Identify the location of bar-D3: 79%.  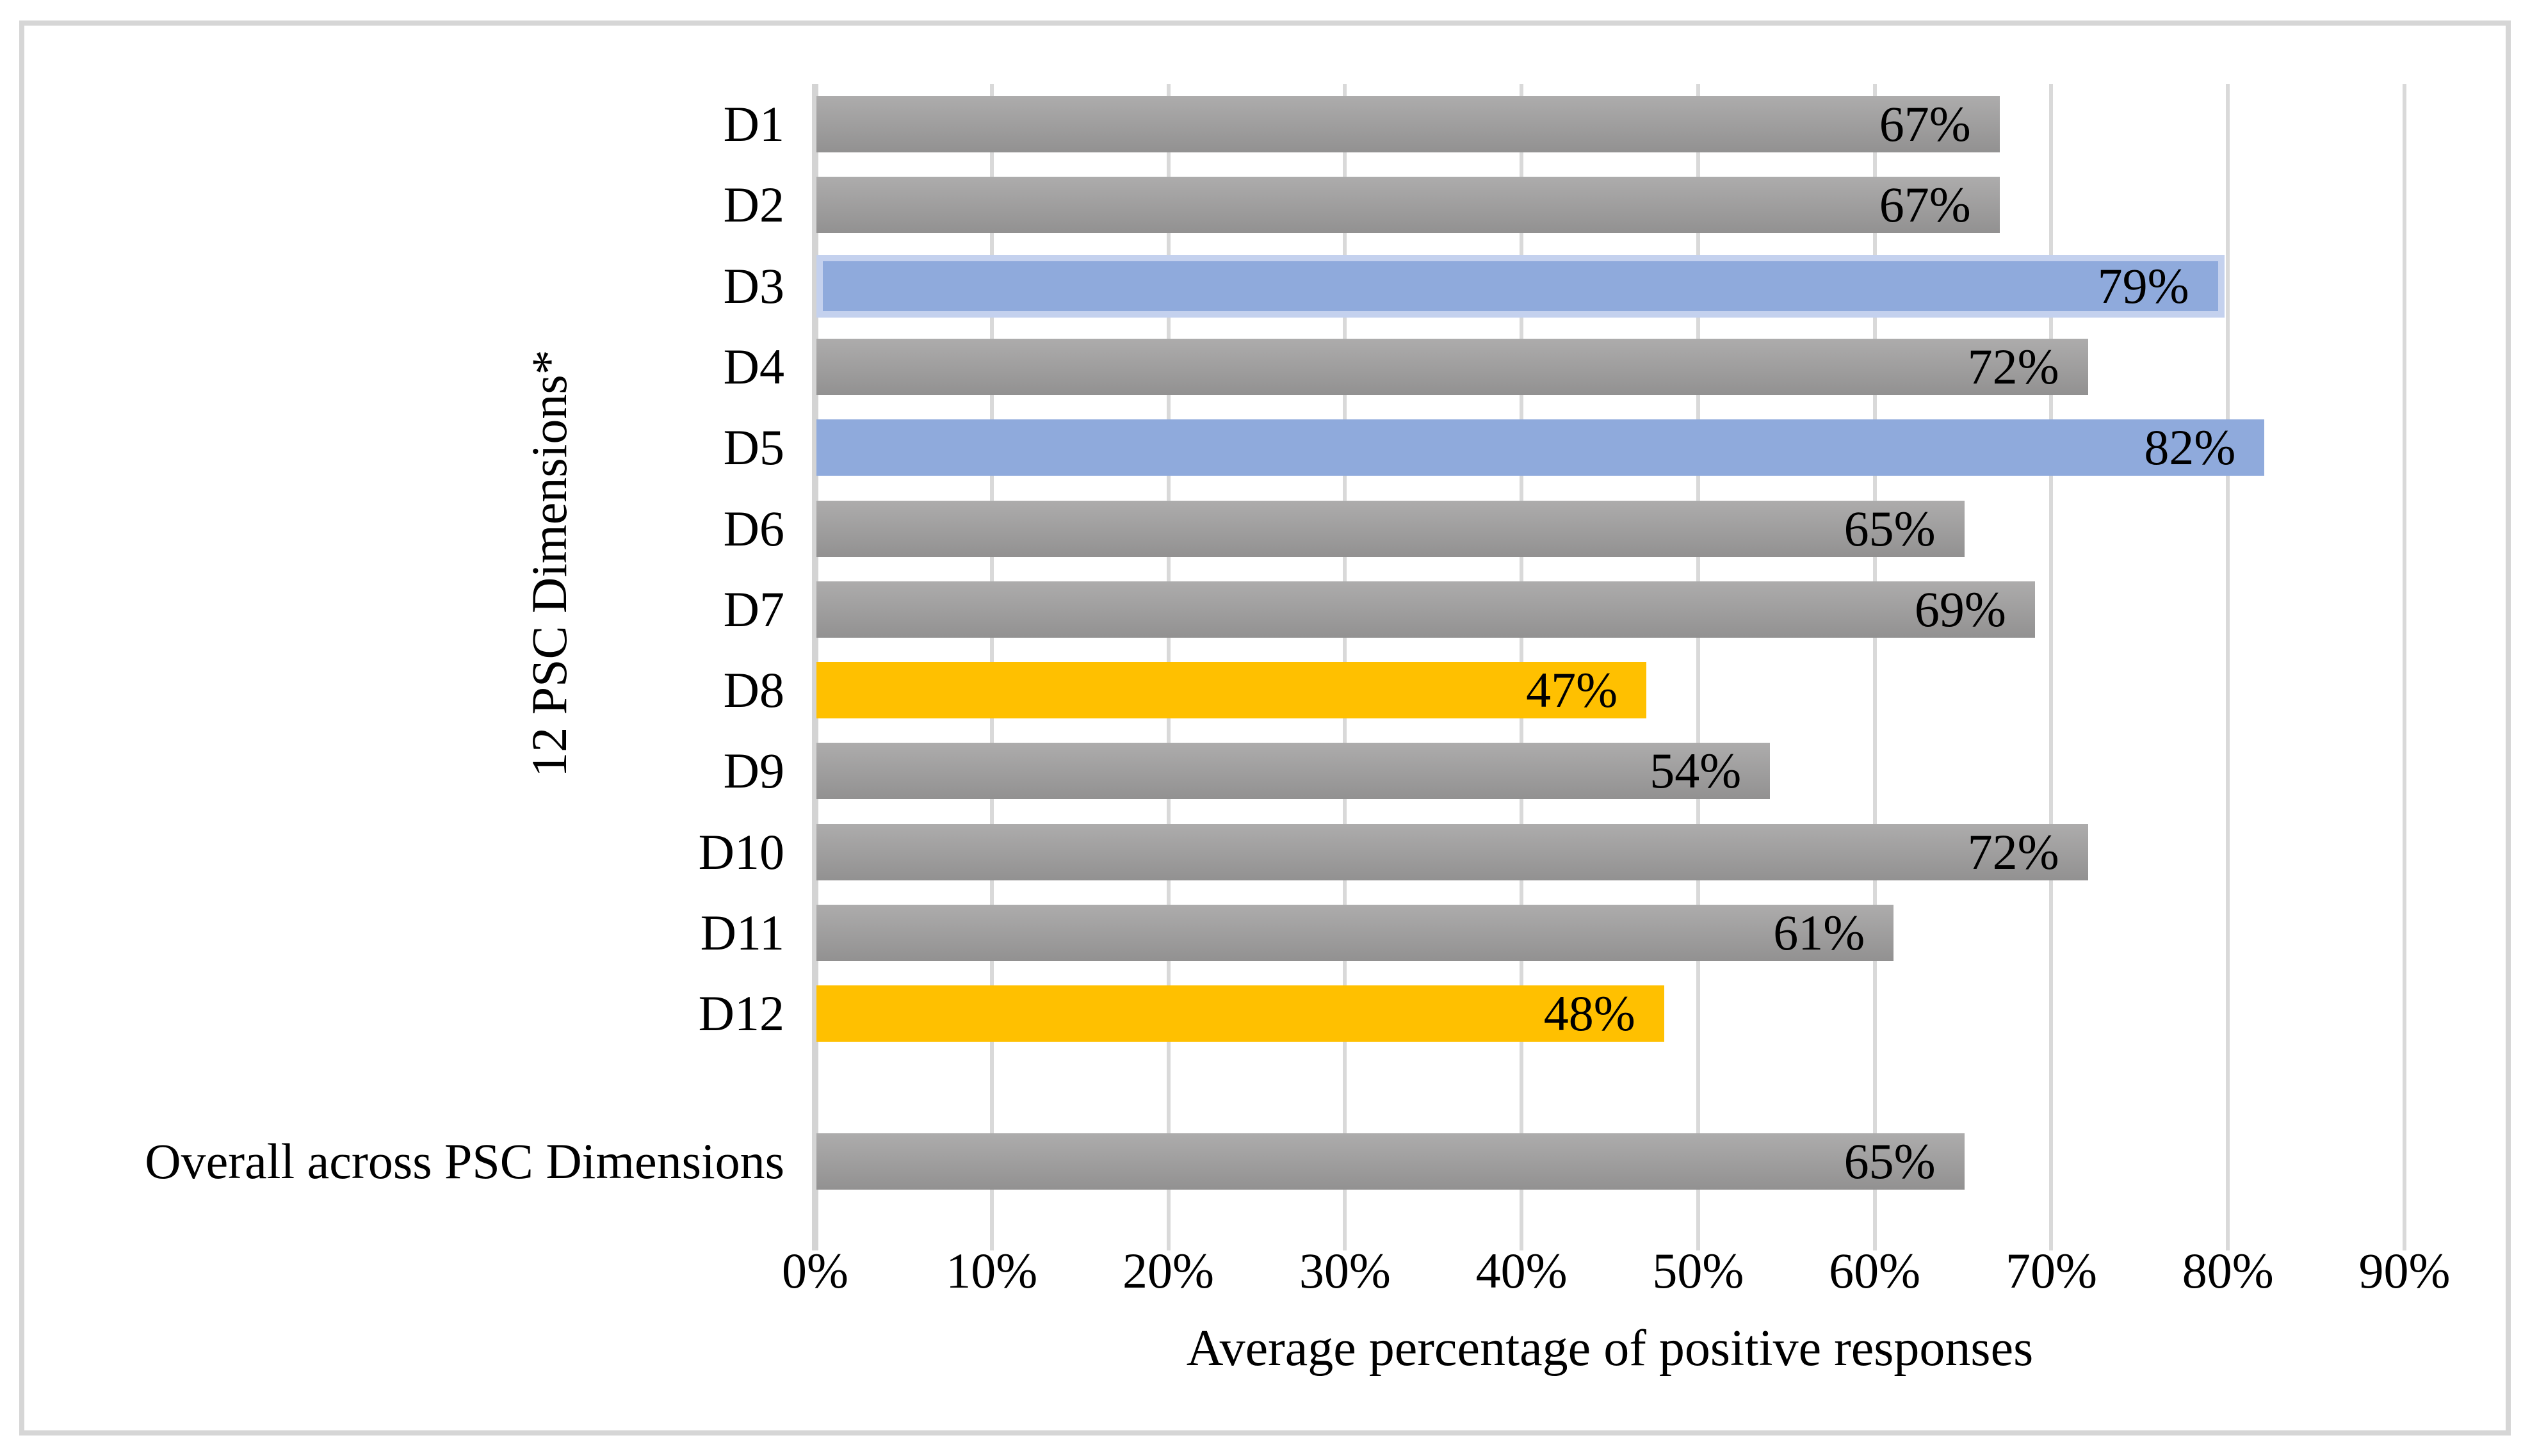
(1520, 286).